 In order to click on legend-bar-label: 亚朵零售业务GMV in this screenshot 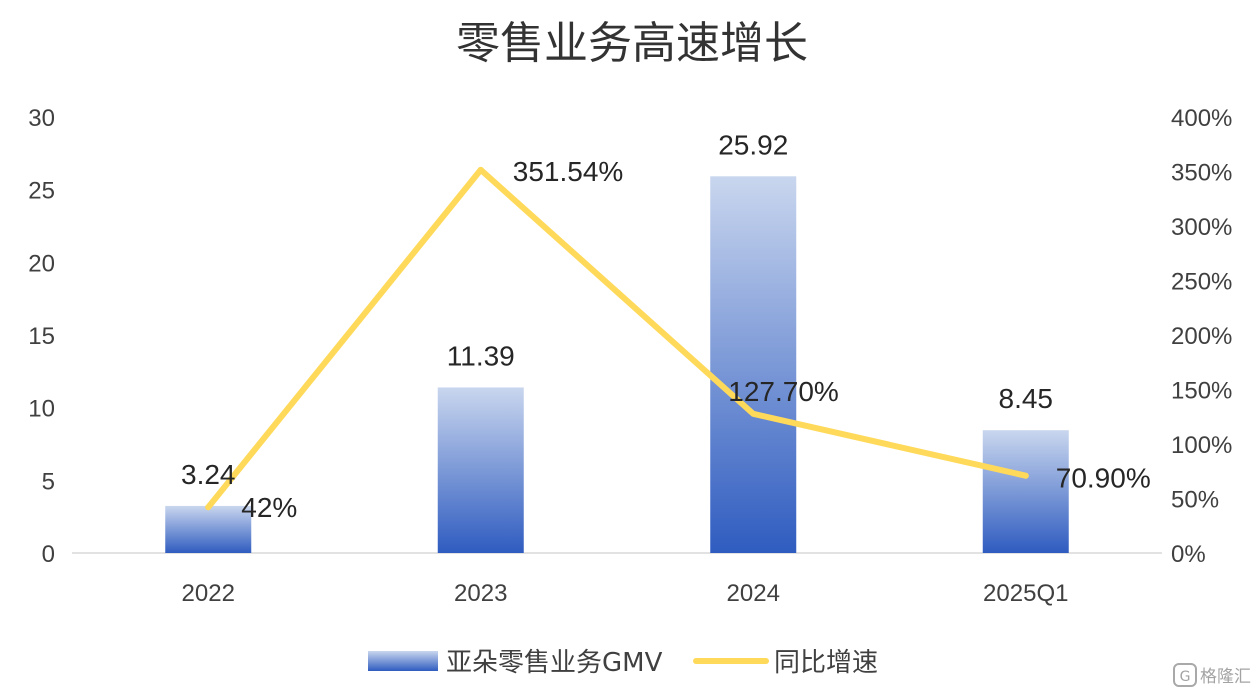, I will do `click(554, 663)`.